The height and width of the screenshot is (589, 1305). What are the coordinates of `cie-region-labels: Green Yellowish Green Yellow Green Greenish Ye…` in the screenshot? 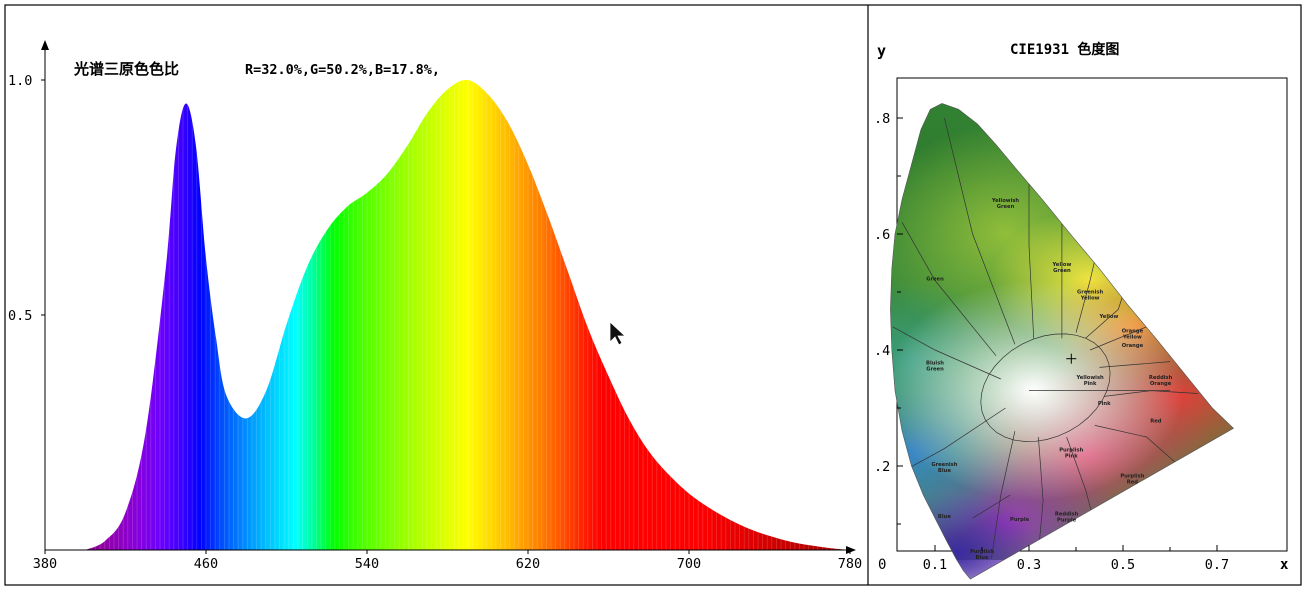 It's located at (1049, 379).